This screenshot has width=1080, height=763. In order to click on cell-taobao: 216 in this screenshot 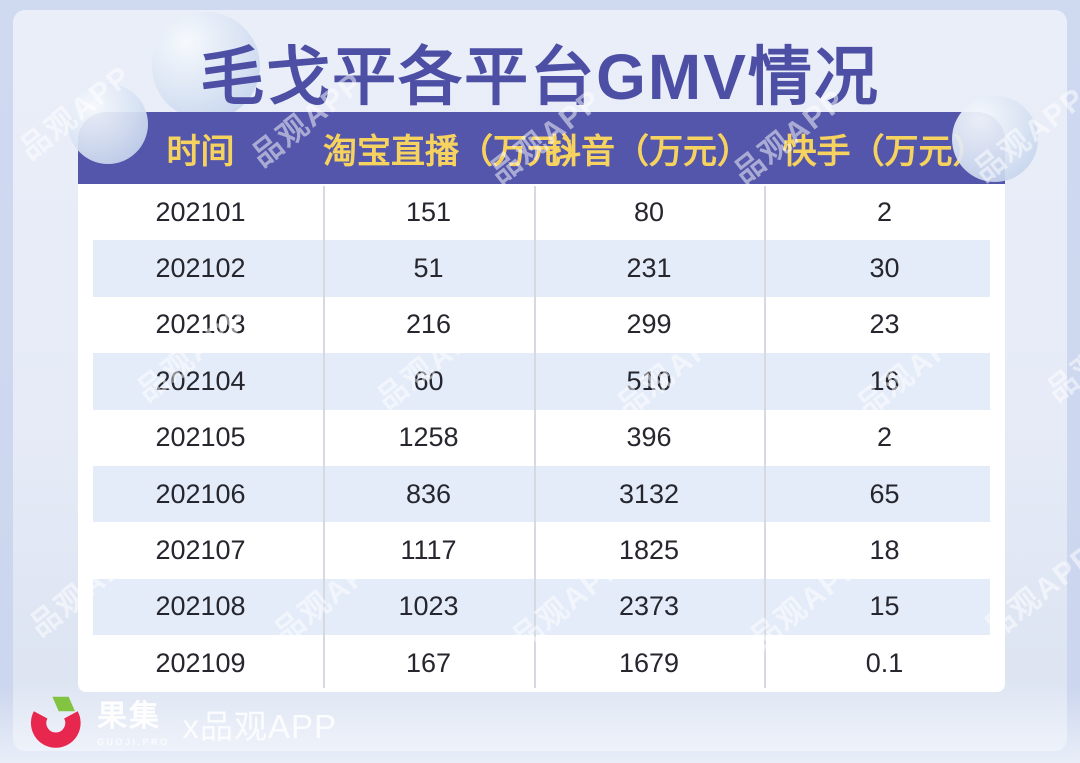, I will do `click(428, 324)`.